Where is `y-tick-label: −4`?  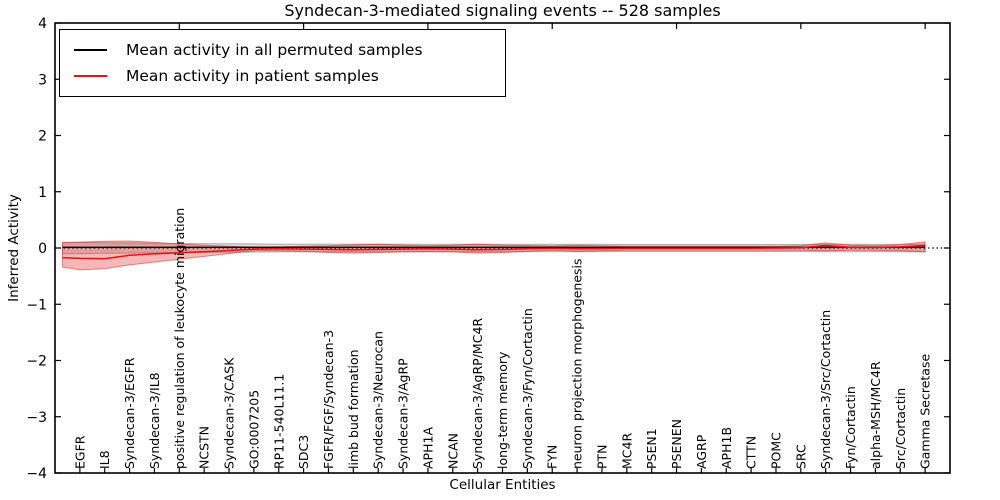
y-tick-label: −4 is located at coordinates (36, 474).